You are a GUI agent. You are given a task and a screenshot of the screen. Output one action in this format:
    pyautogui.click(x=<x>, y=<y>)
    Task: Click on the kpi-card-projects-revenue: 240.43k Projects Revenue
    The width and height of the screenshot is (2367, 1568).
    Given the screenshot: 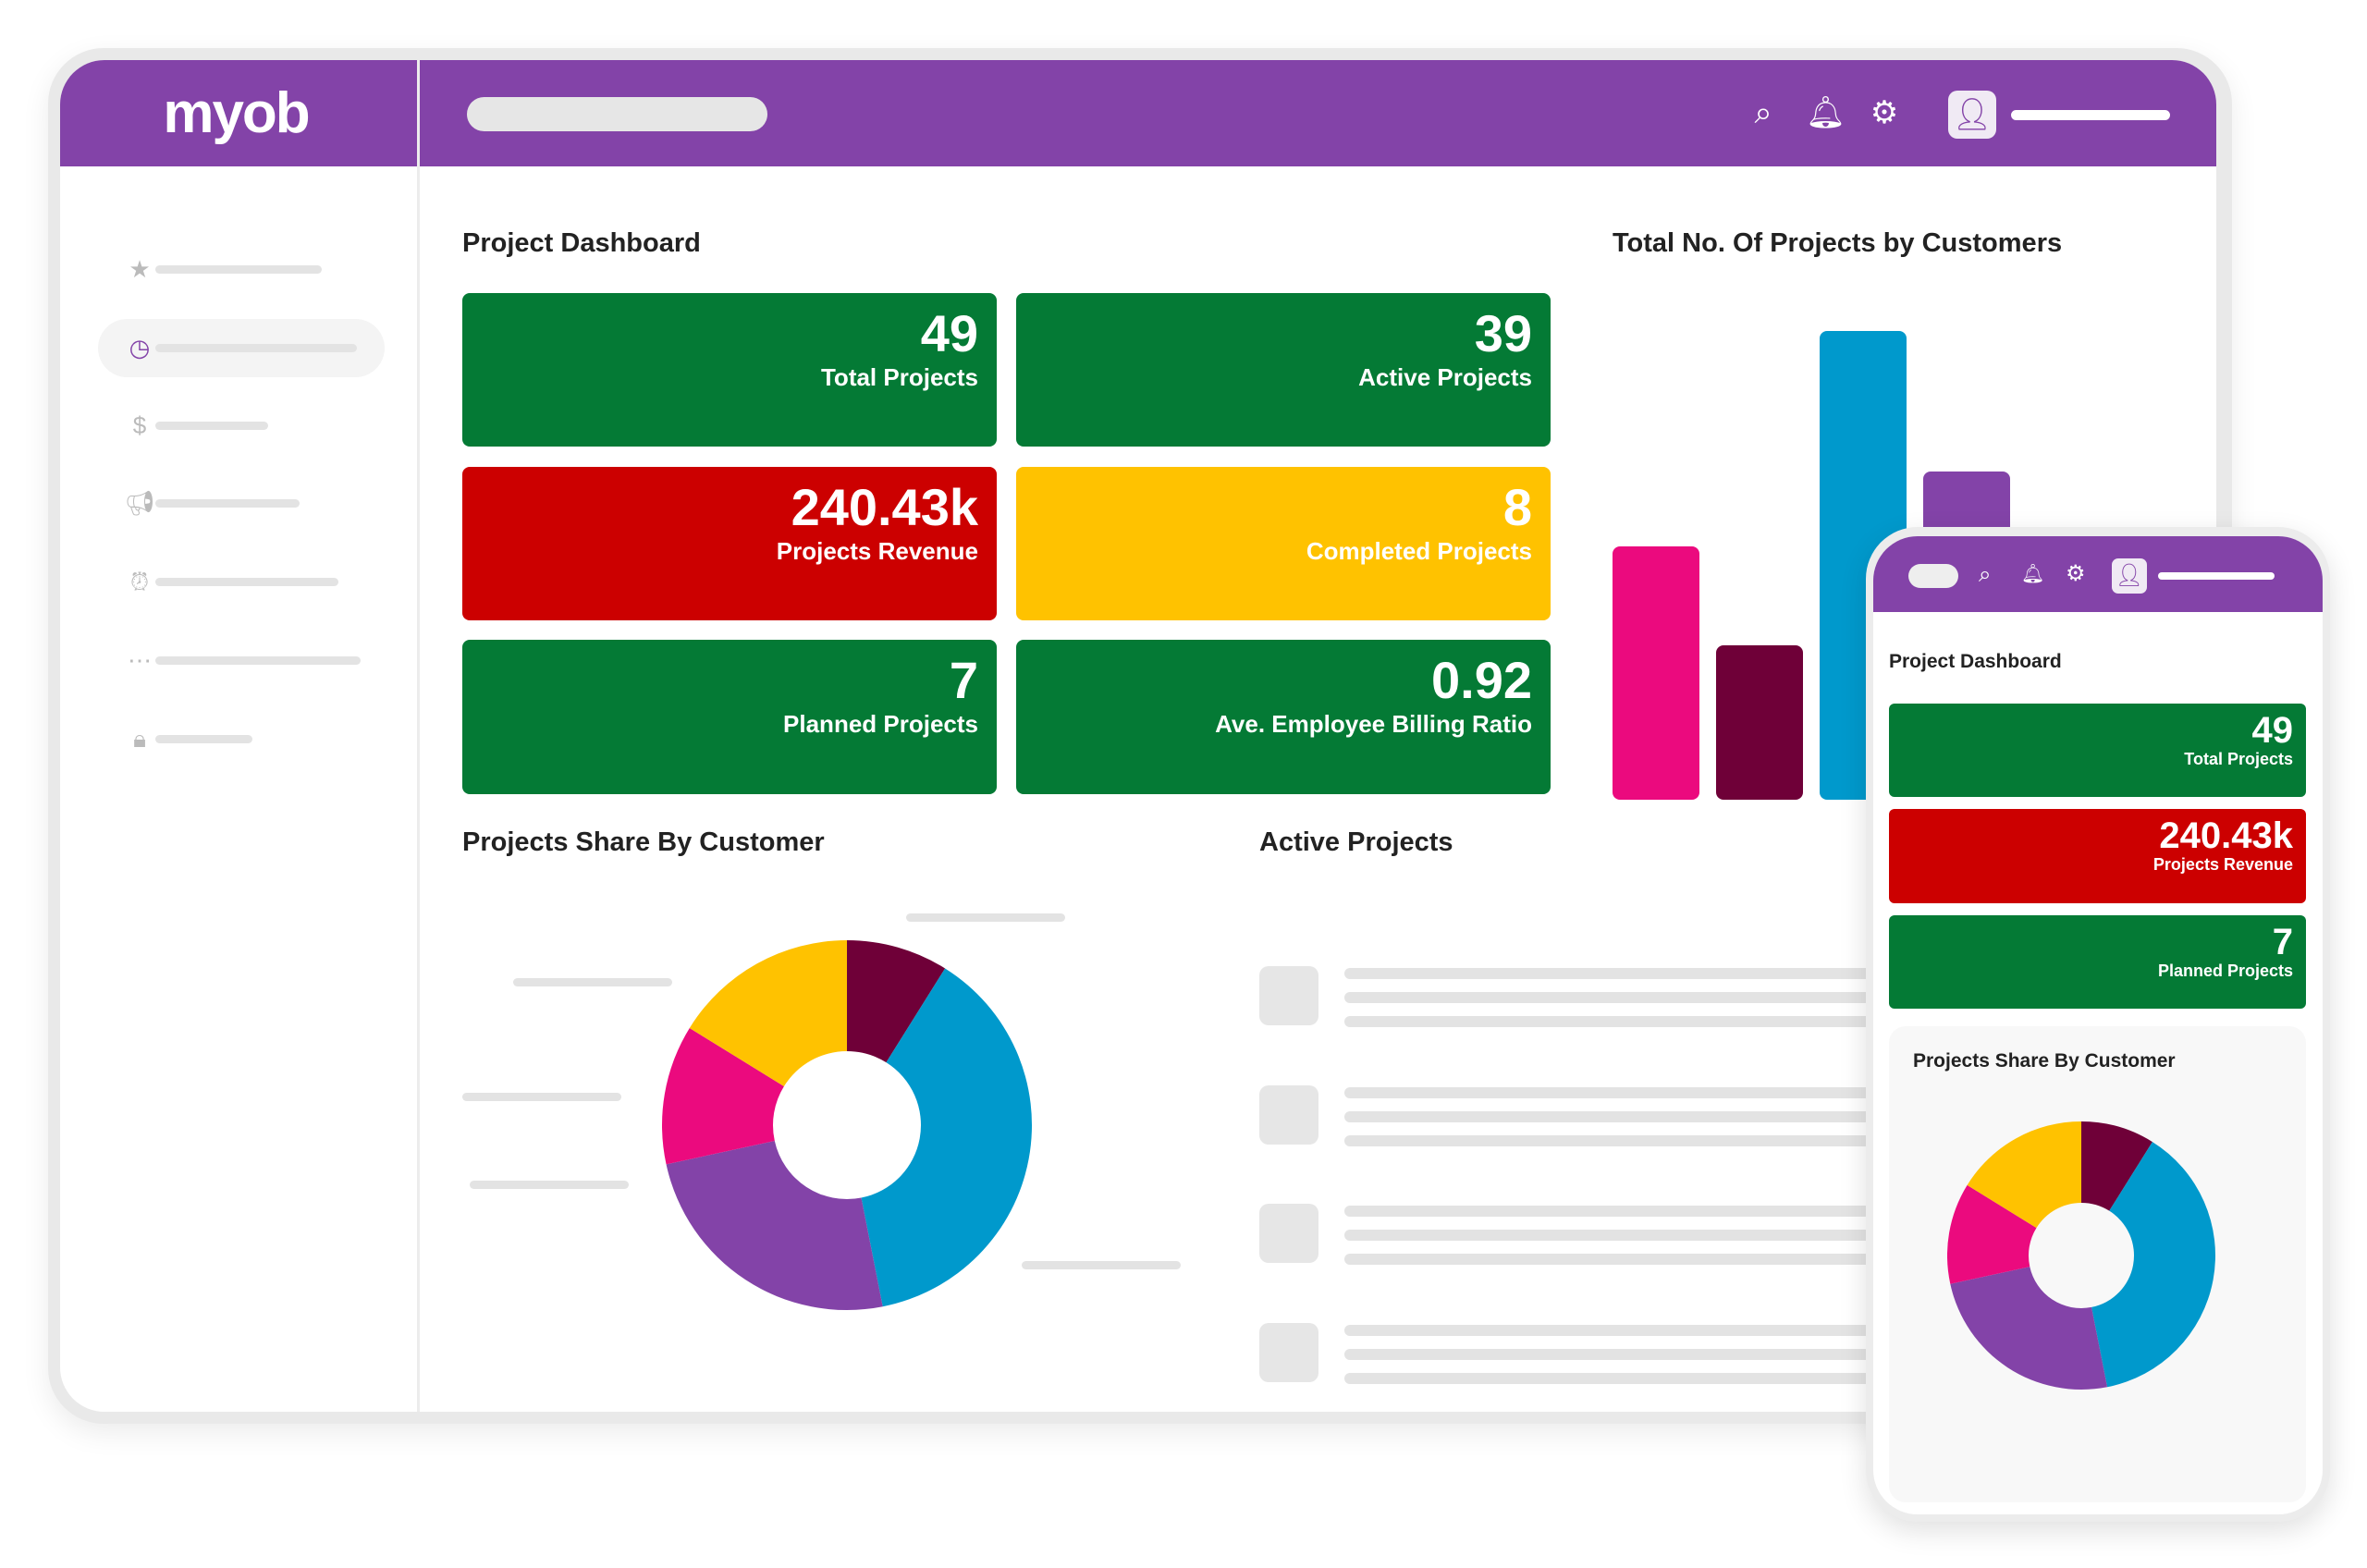 What is the action you would take?
    pyautogui.click(x=729, y=543)
    